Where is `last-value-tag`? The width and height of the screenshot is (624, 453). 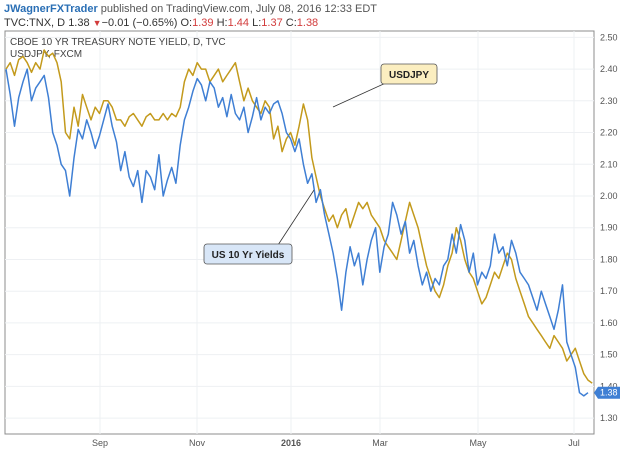
last-value-tag is located at coordinates (607, 392).